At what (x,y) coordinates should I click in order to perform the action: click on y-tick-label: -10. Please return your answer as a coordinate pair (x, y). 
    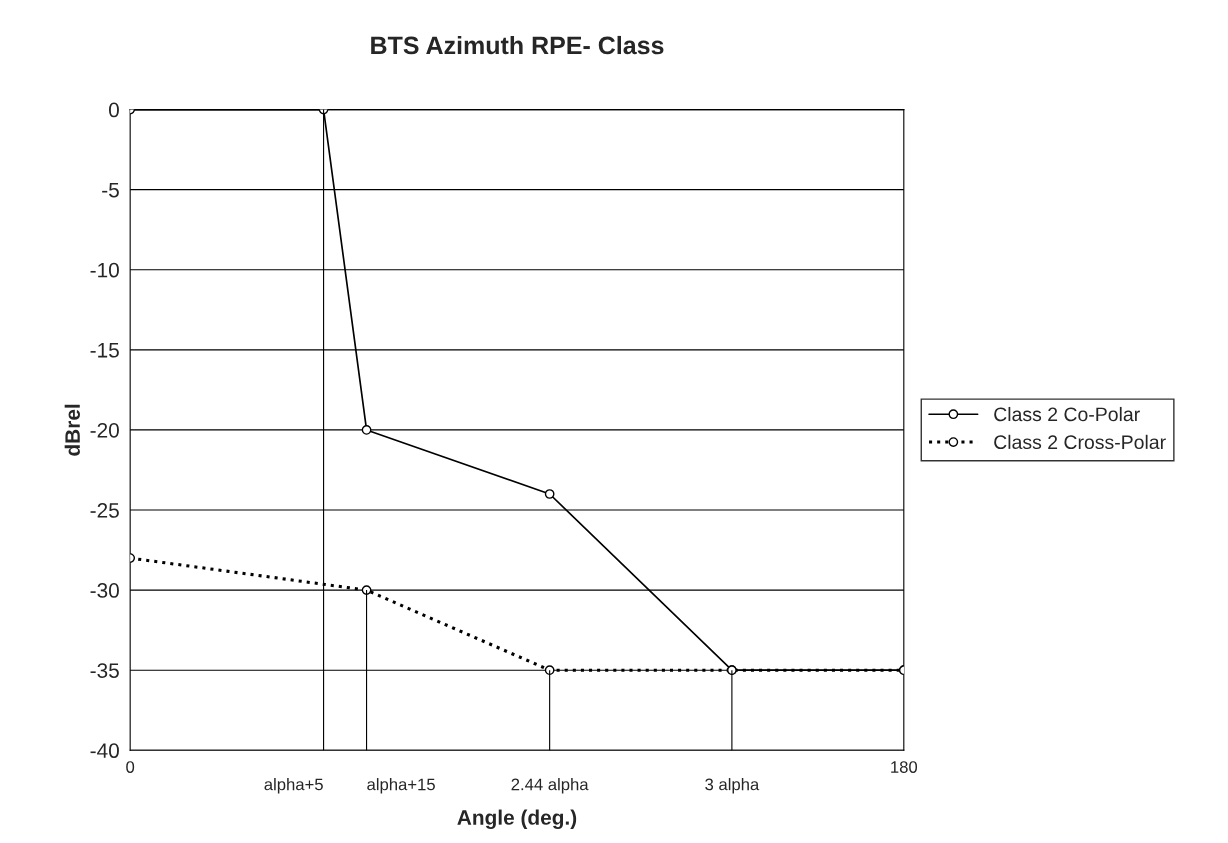
    Looking at the image, I should click on (104, 270).